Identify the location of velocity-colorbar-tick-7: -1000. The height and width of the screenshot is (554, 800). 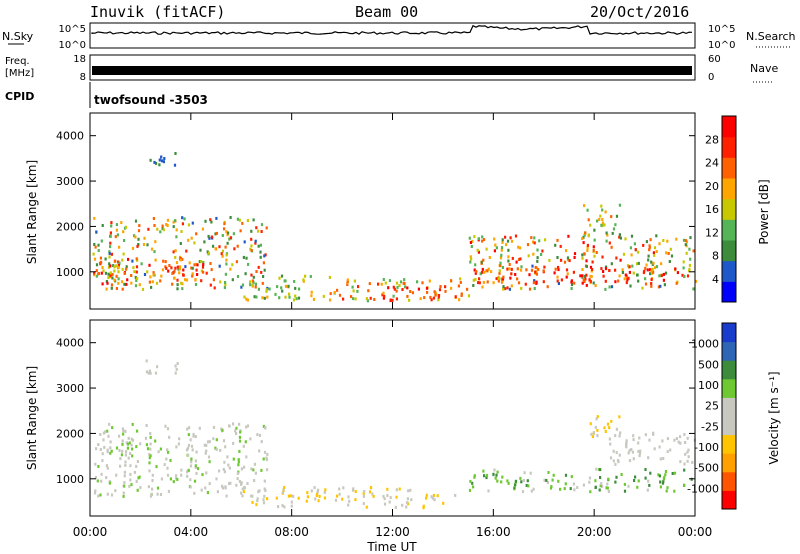
(703, 488).